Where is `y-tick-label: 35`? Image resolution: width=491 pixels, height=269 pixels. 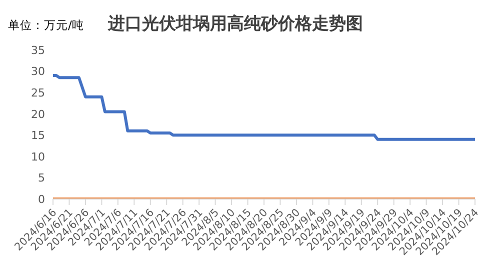 y-tick-label: 35 is located at coordinates (38, 50).